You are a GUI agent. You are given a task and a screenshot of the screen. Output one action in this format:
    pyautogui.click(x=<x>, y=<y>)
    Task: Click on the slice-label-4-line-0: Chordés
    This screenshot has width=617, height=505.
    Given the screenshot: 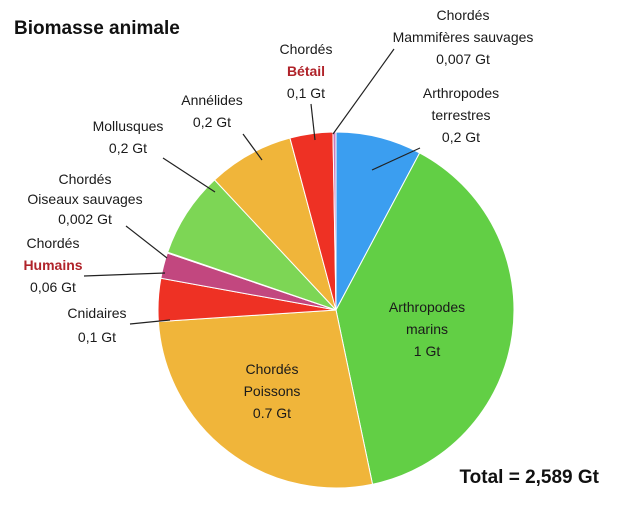 What is the action you would take?
    pyautogui.click(x=53, y=243)
    